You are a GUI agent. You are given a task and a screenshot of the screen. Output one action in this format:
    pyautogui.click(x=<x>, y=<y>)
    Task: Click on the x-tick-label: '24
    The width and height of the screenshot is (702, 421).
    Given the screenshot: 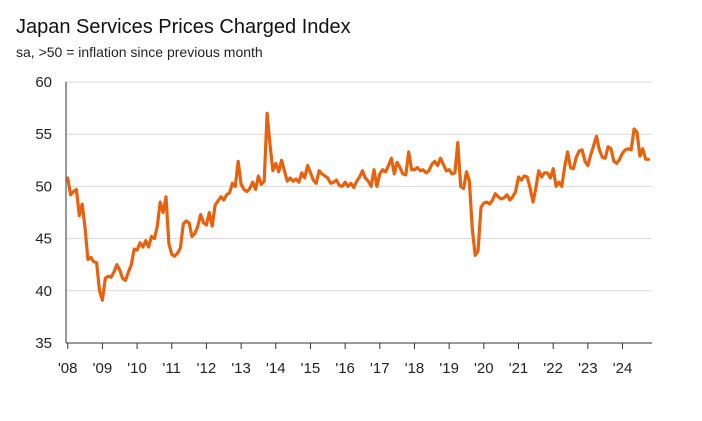 What is the action you would take?
    pyautogui.click(x=623, y=368)
    